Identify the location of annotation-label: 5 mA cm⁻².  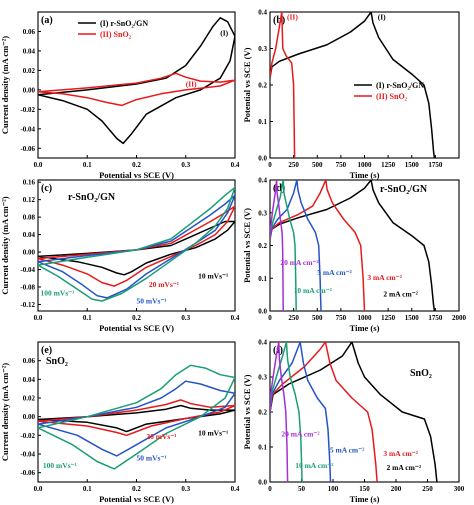
(347, 449).